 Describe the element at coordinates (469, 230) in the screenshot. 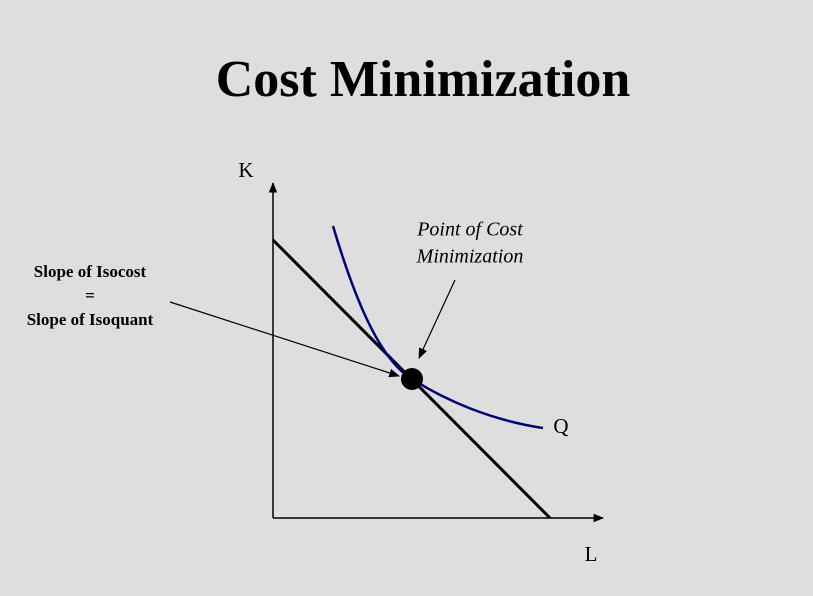

I see `annotation-line: Point of Cost` at that location.